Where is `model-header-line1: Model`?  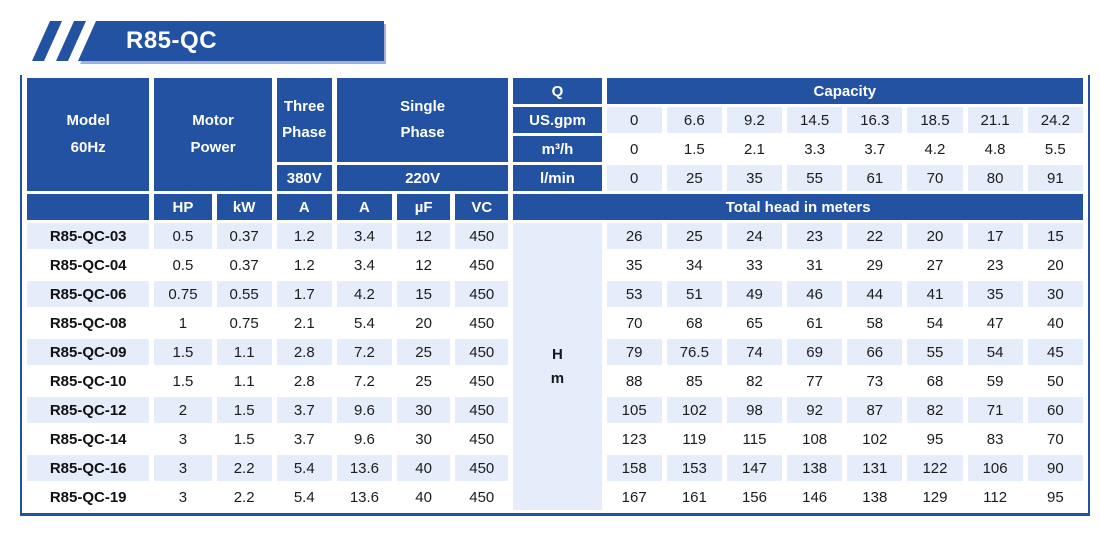 model-header-line1: Model is located at coordinates (88, 121).